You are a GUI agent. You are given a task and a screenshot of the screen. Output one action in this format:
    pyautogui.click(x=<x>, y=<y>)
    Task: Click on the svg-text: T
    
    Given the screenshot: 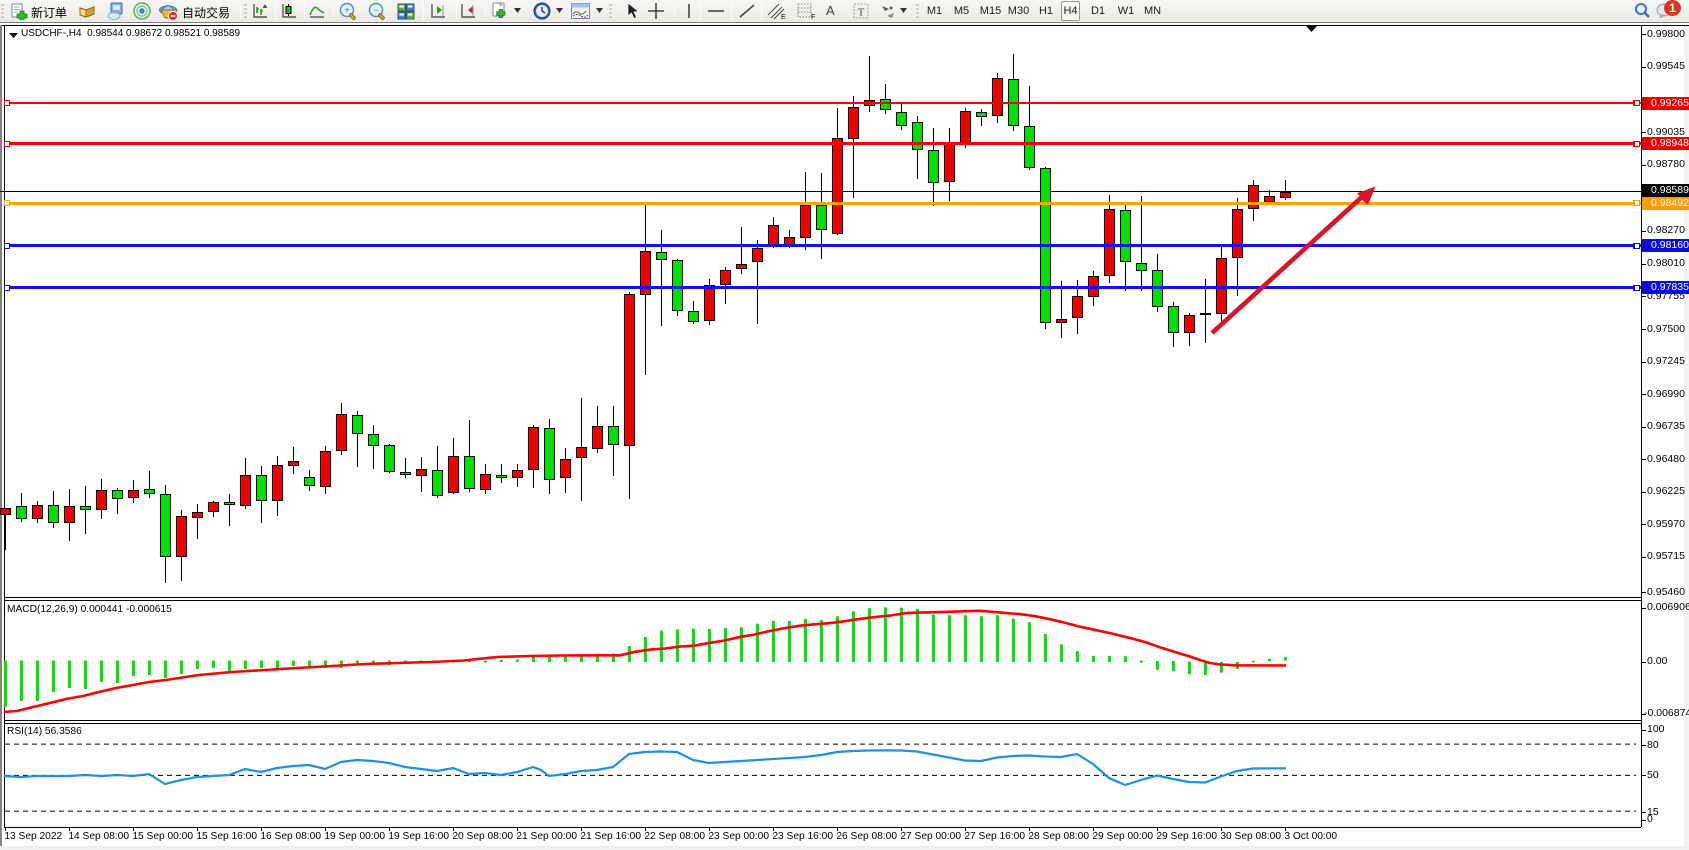 What is the action you would take?
    pyautogui.click(x=861, y=13)
    